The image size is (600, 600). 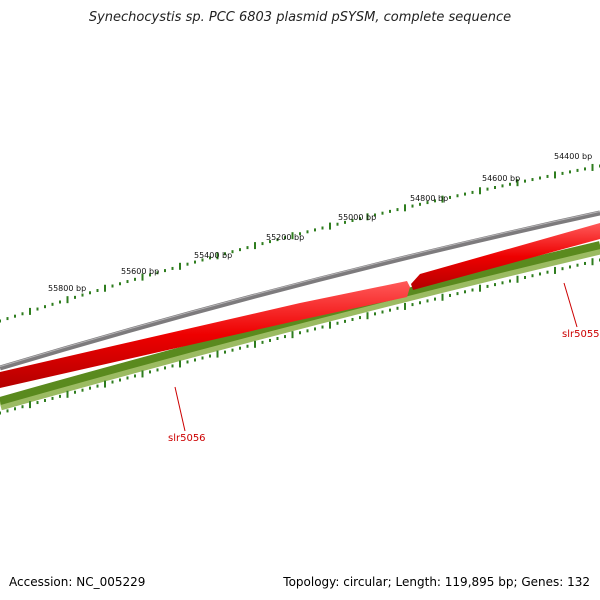 I want to click on scale-label-55400: 55400 bp, so click(x=213, y=255).